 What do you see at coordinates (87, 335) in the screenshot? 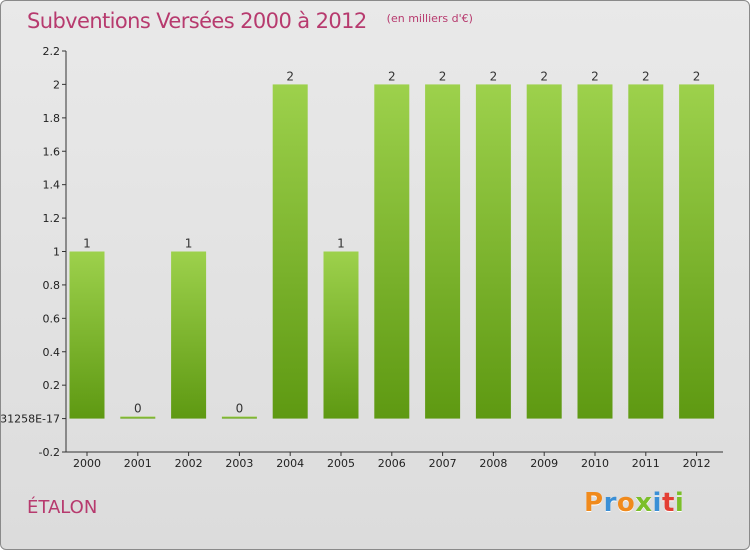
I see `bar-2000` at bounding box center [87, 335].